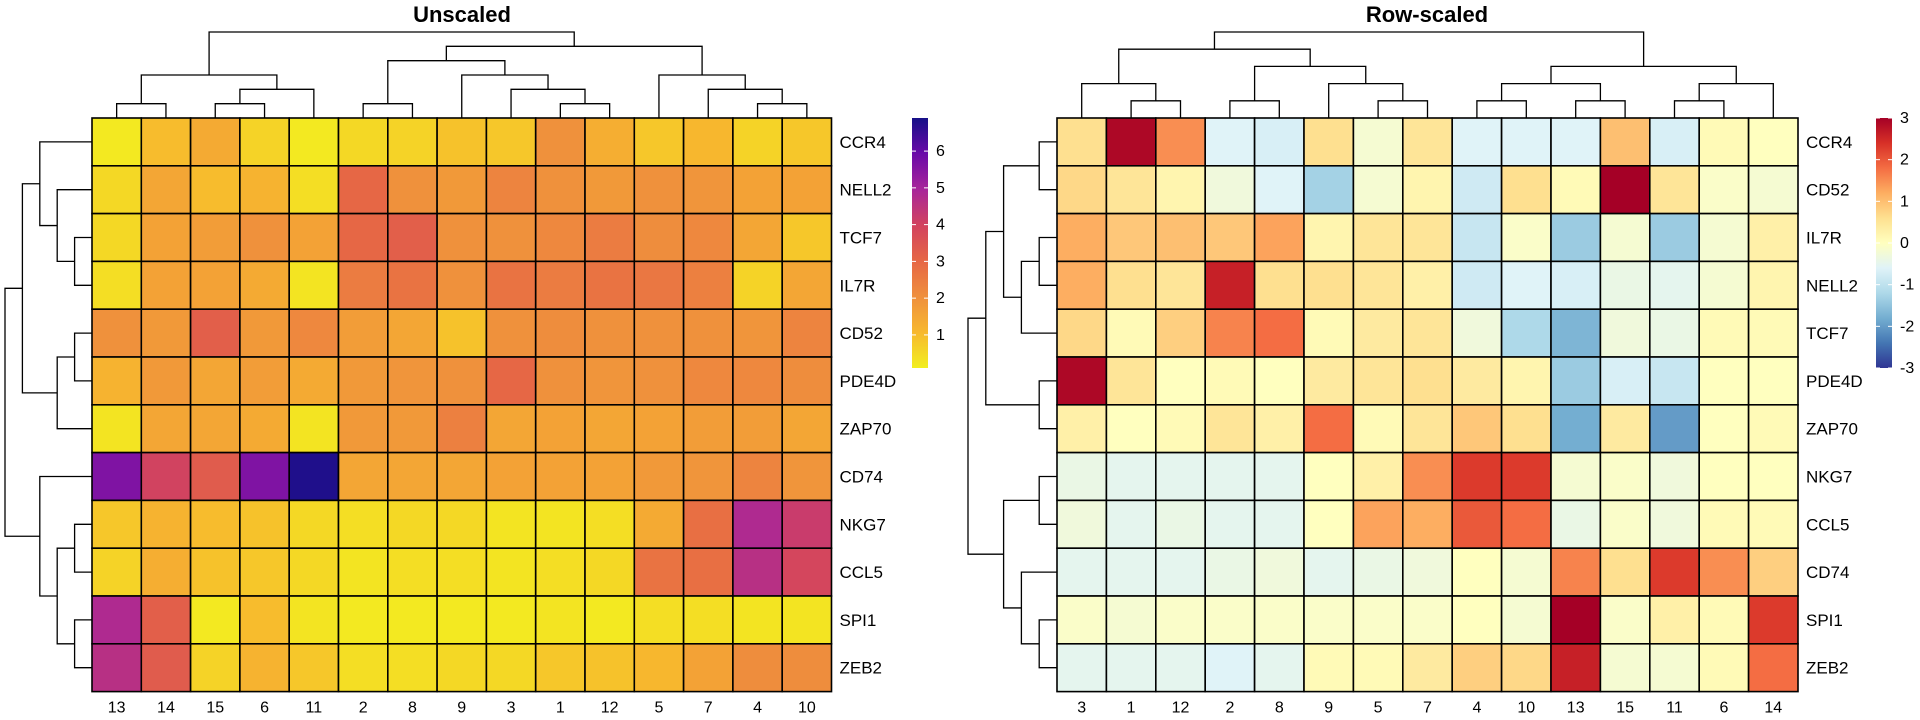  Describe the element at coordinates (610, 708) in the screenshot. I see `column-label-12: 12` at that location.